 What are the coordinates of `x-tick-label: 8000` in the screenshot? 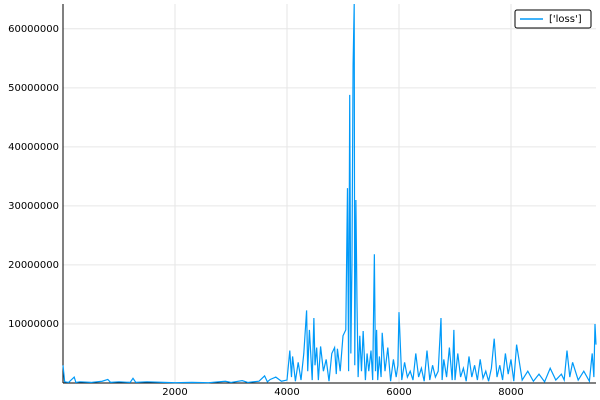 It's located at (510, 392).